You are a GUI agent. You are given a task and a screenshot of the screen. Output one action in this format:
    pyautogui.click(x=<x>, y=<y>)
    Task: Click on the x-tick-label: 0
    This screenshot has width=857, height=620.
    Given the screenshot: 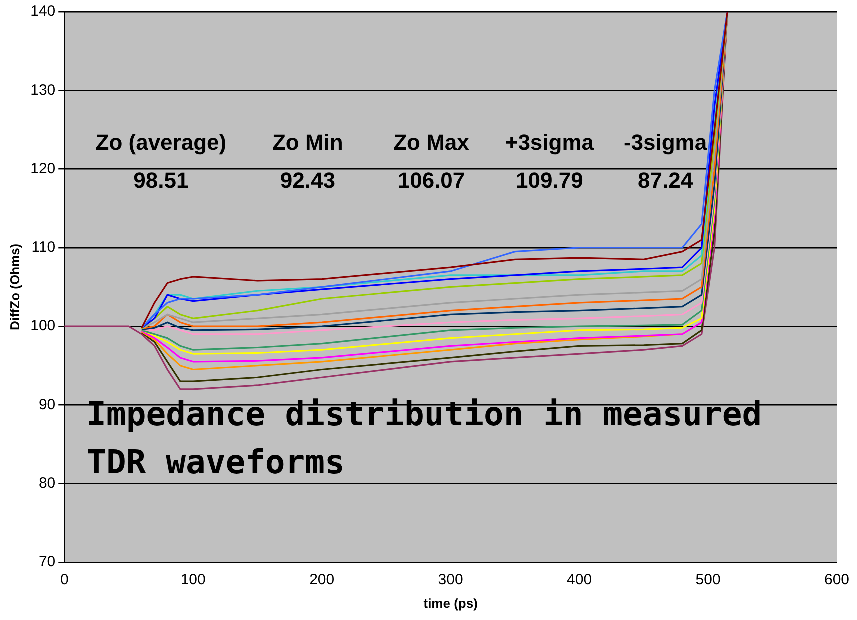 What is the action you would take?
    pyautogui.click(x=64, y=580)
    